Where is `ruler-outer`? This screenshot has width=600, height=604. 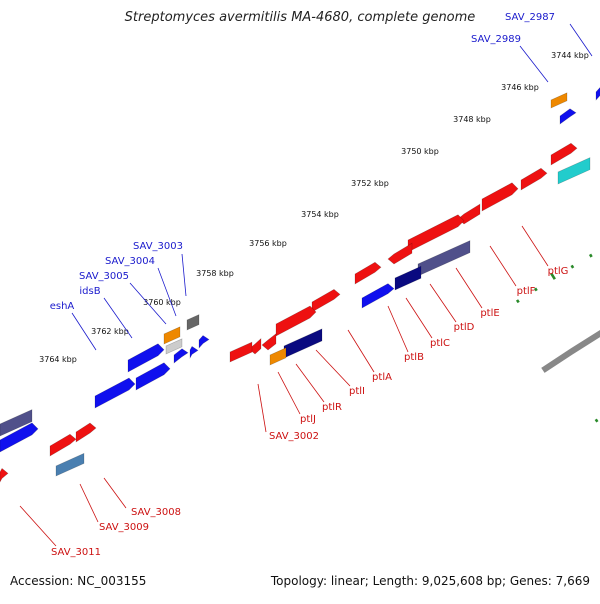 ruler-outer is located at coordinates (554, 278).